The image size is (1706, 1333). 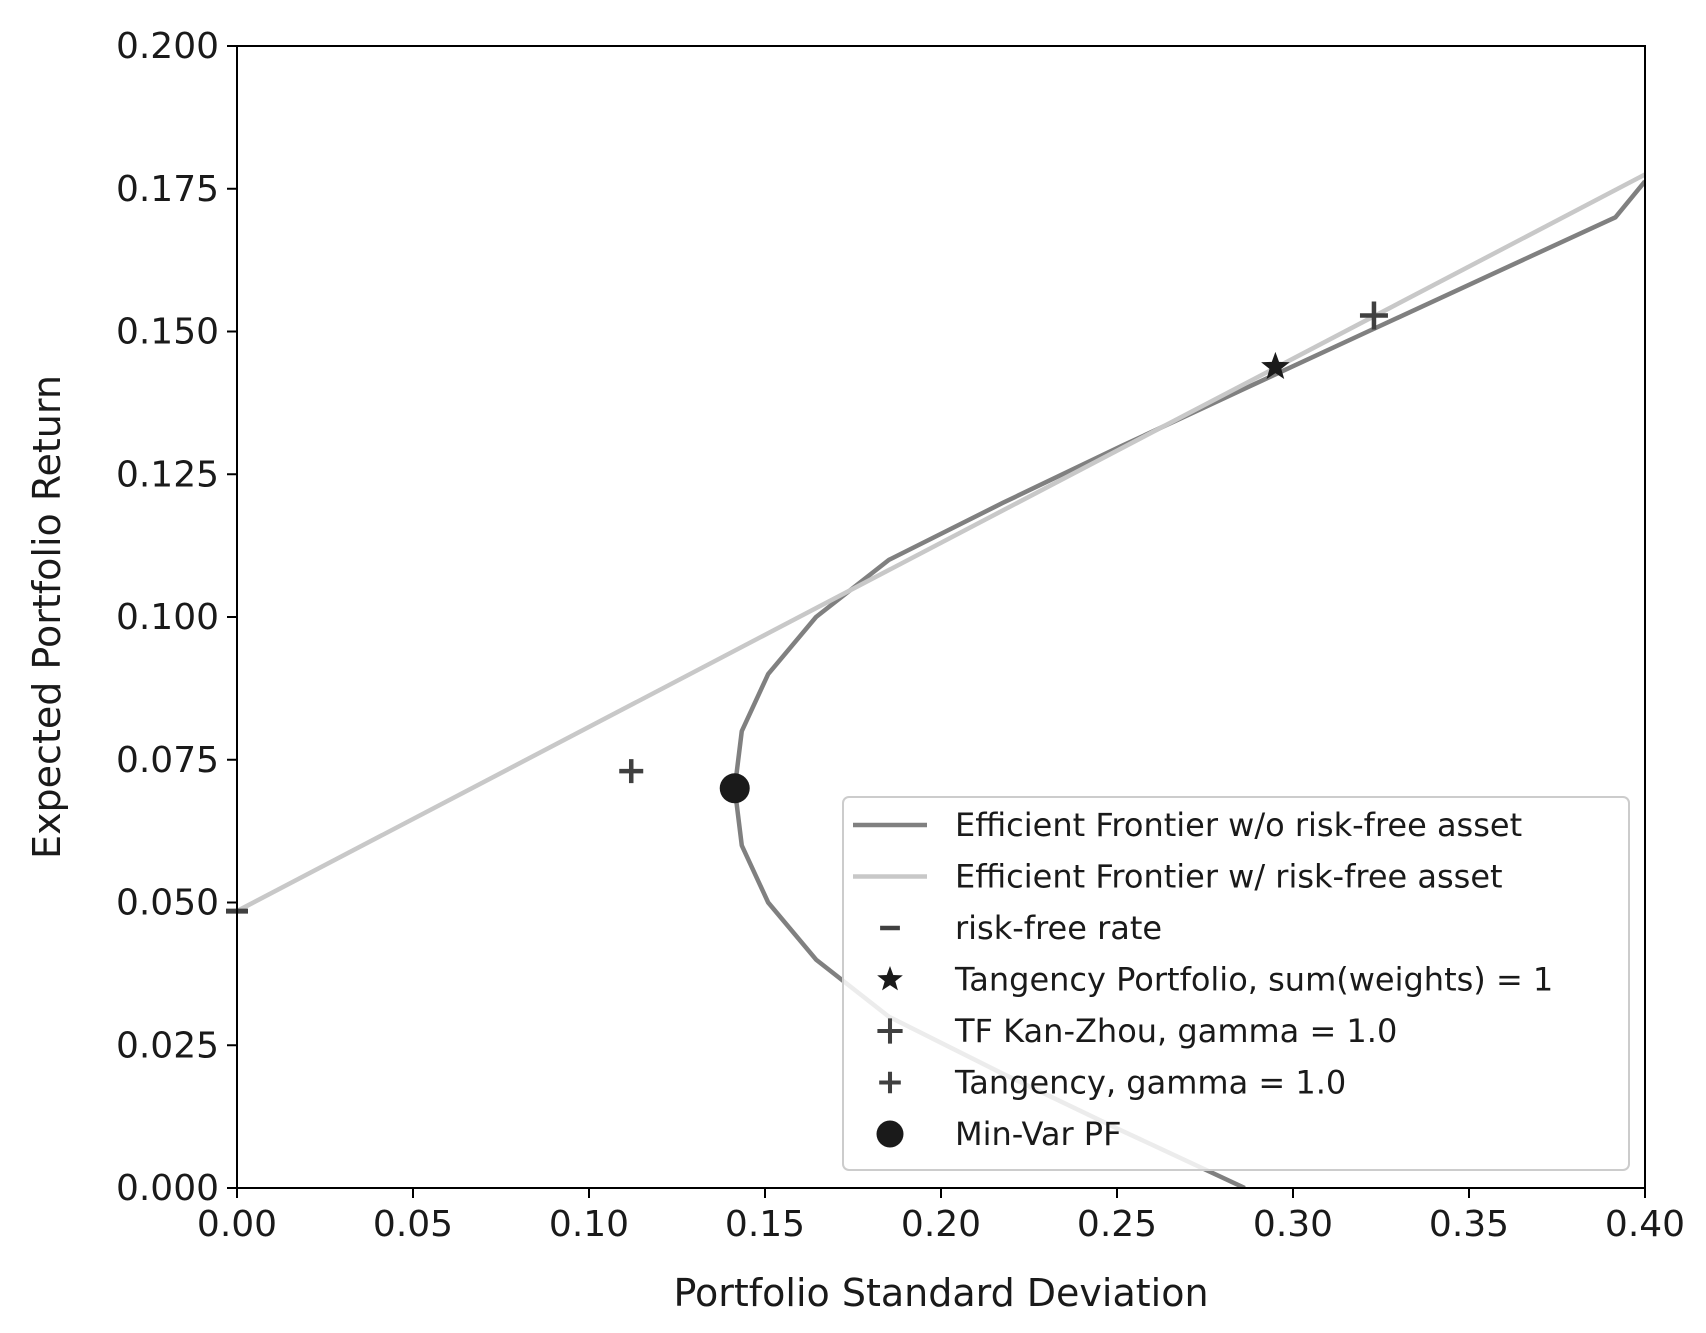 What do you see at coordinates (167, 46) in the screenshot?
I see `y-tick-label: 0.200` at bounding box center [167, 46].